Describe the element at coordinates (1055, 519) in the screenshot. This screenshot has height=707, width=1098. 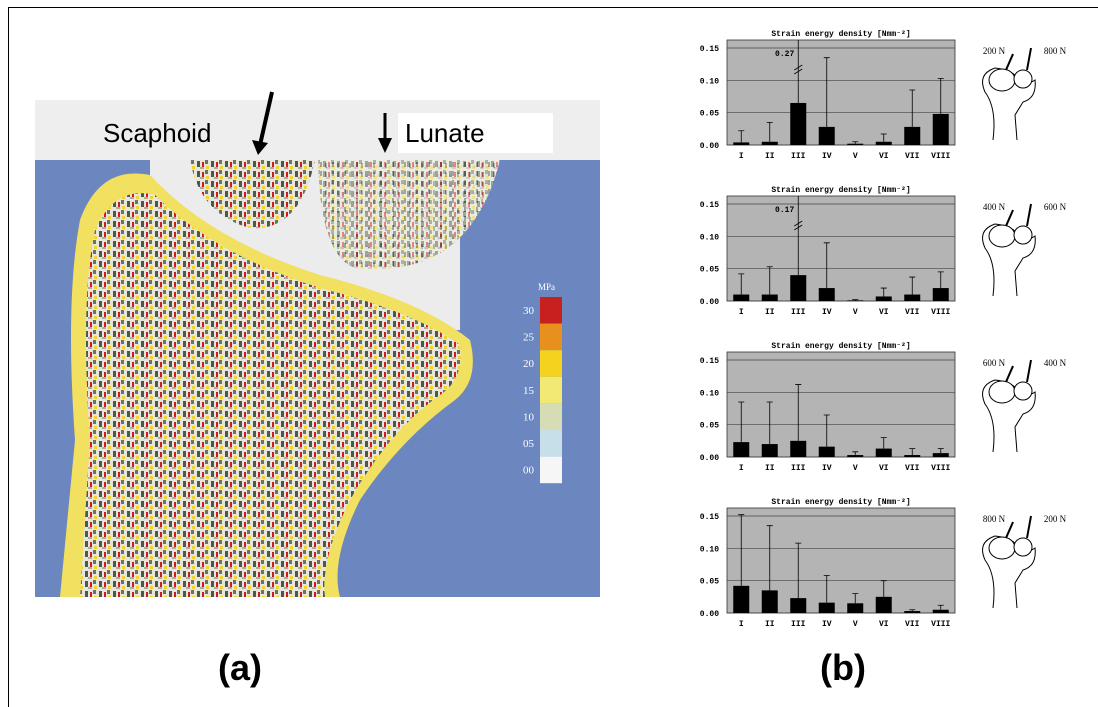
I see `load-label: 200 N` at that location.